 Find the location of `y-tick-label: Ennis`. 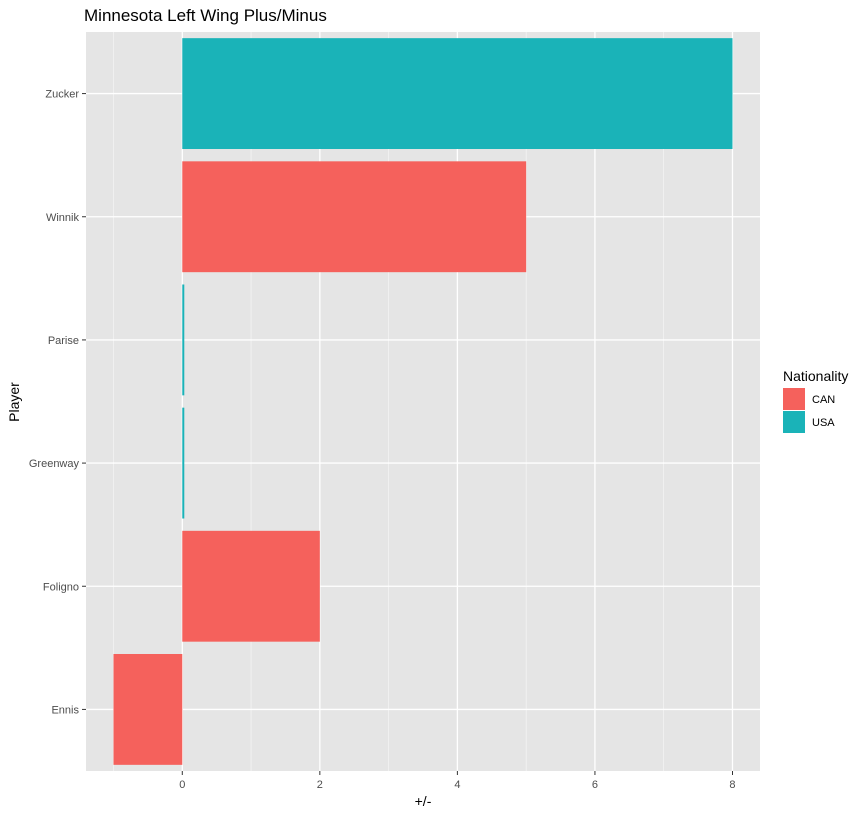

y-tick-label: Ennis is located at coordinates (65, 710).